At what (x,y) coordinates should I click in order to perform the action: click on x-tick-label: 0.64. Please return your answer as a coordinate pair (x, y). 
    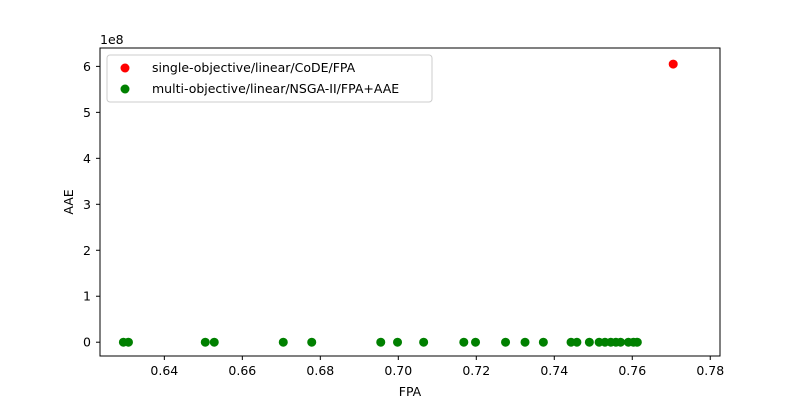
    Looking at the image, I should click on (164, 370).